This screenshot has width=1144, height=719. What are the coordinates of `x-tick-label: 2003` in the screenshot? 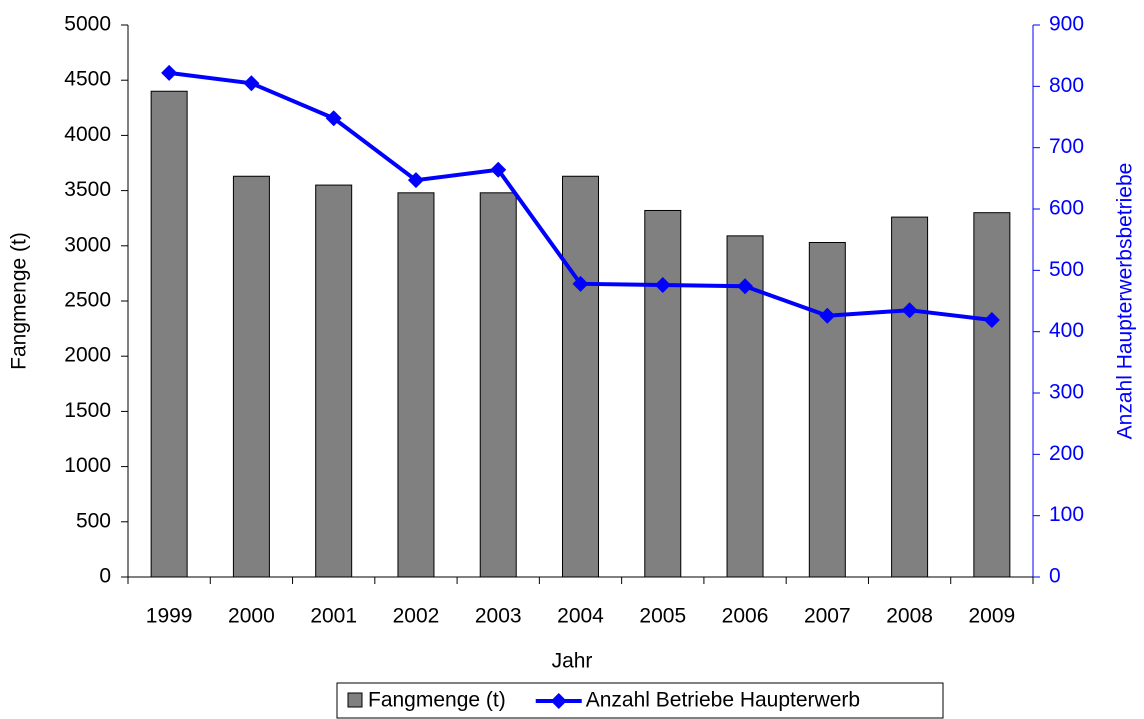 It's located at (498, 616).